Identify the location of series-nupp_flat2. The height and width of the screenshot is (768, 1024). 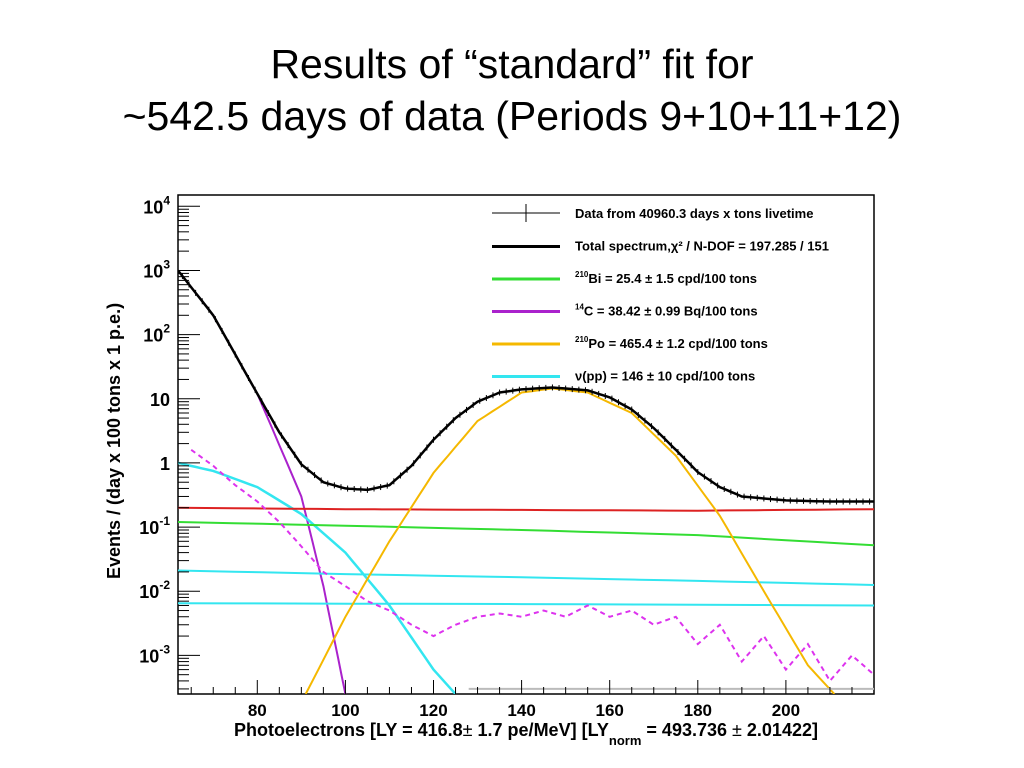
(526, 604).